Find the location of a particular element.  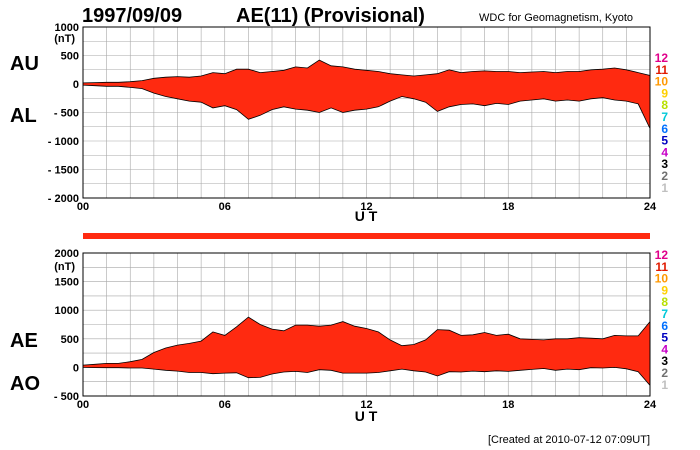

index-title: AE(11) (Provisional) is located at coordinates (330, 16).